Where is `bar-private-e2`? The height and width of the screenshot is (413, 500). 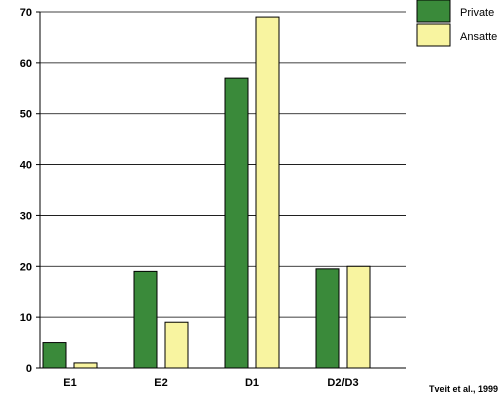 bar-private-e2 is located at coordinates (145, 319).